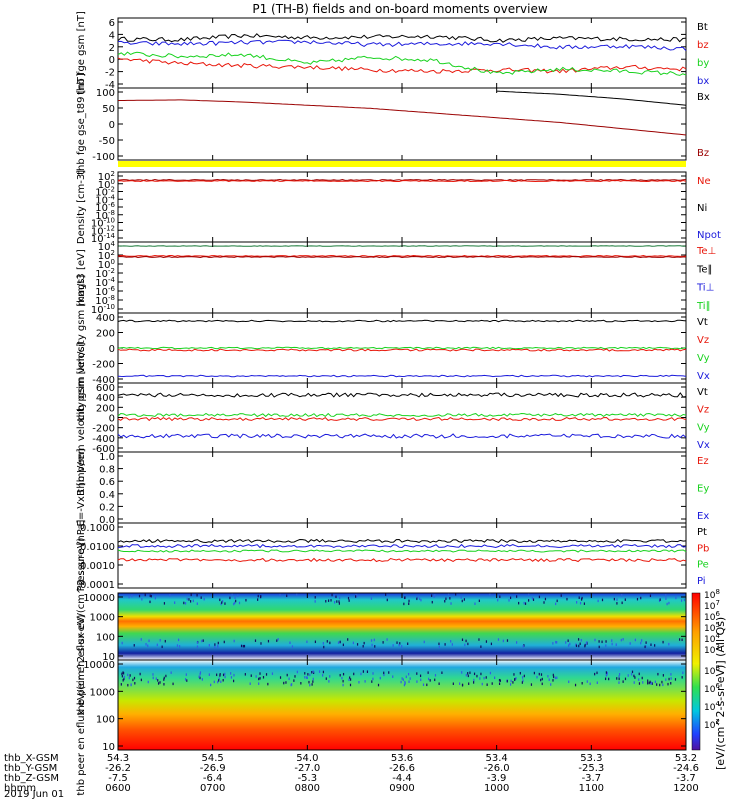 Image resolution: width=750 pixels, height=800 pixels. I want to click on legend-entry: Bz, so click(703, 153).